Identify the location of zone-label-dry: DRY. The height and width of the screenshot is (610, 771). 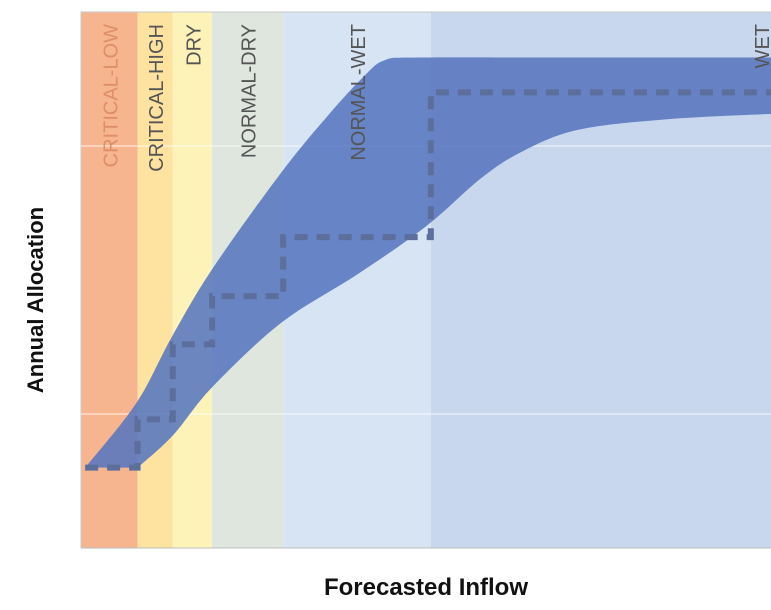
(194, 45).